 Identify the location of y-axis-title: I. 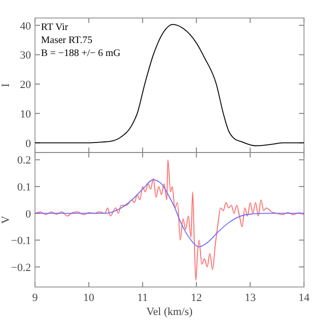
(6, 85).